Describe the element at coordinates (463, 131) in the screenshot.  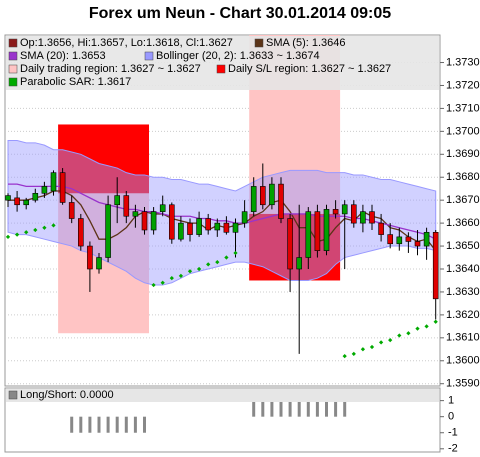
I see `y-tick-label: 1.3700` at that location.